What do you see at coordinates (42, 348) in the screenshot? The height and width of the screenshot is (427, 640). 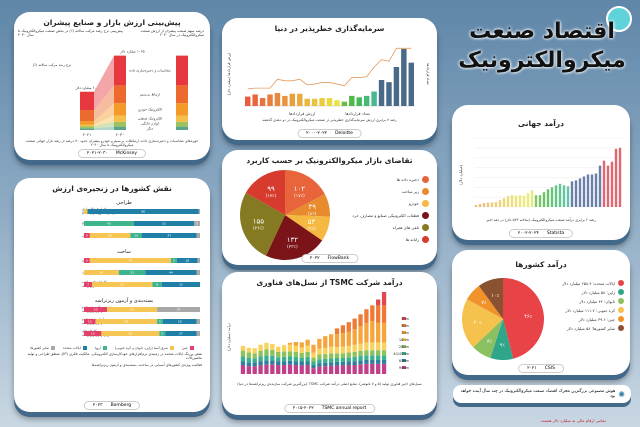 I see `legend-item: سایر کشورها` at bounding box center [42, 348].